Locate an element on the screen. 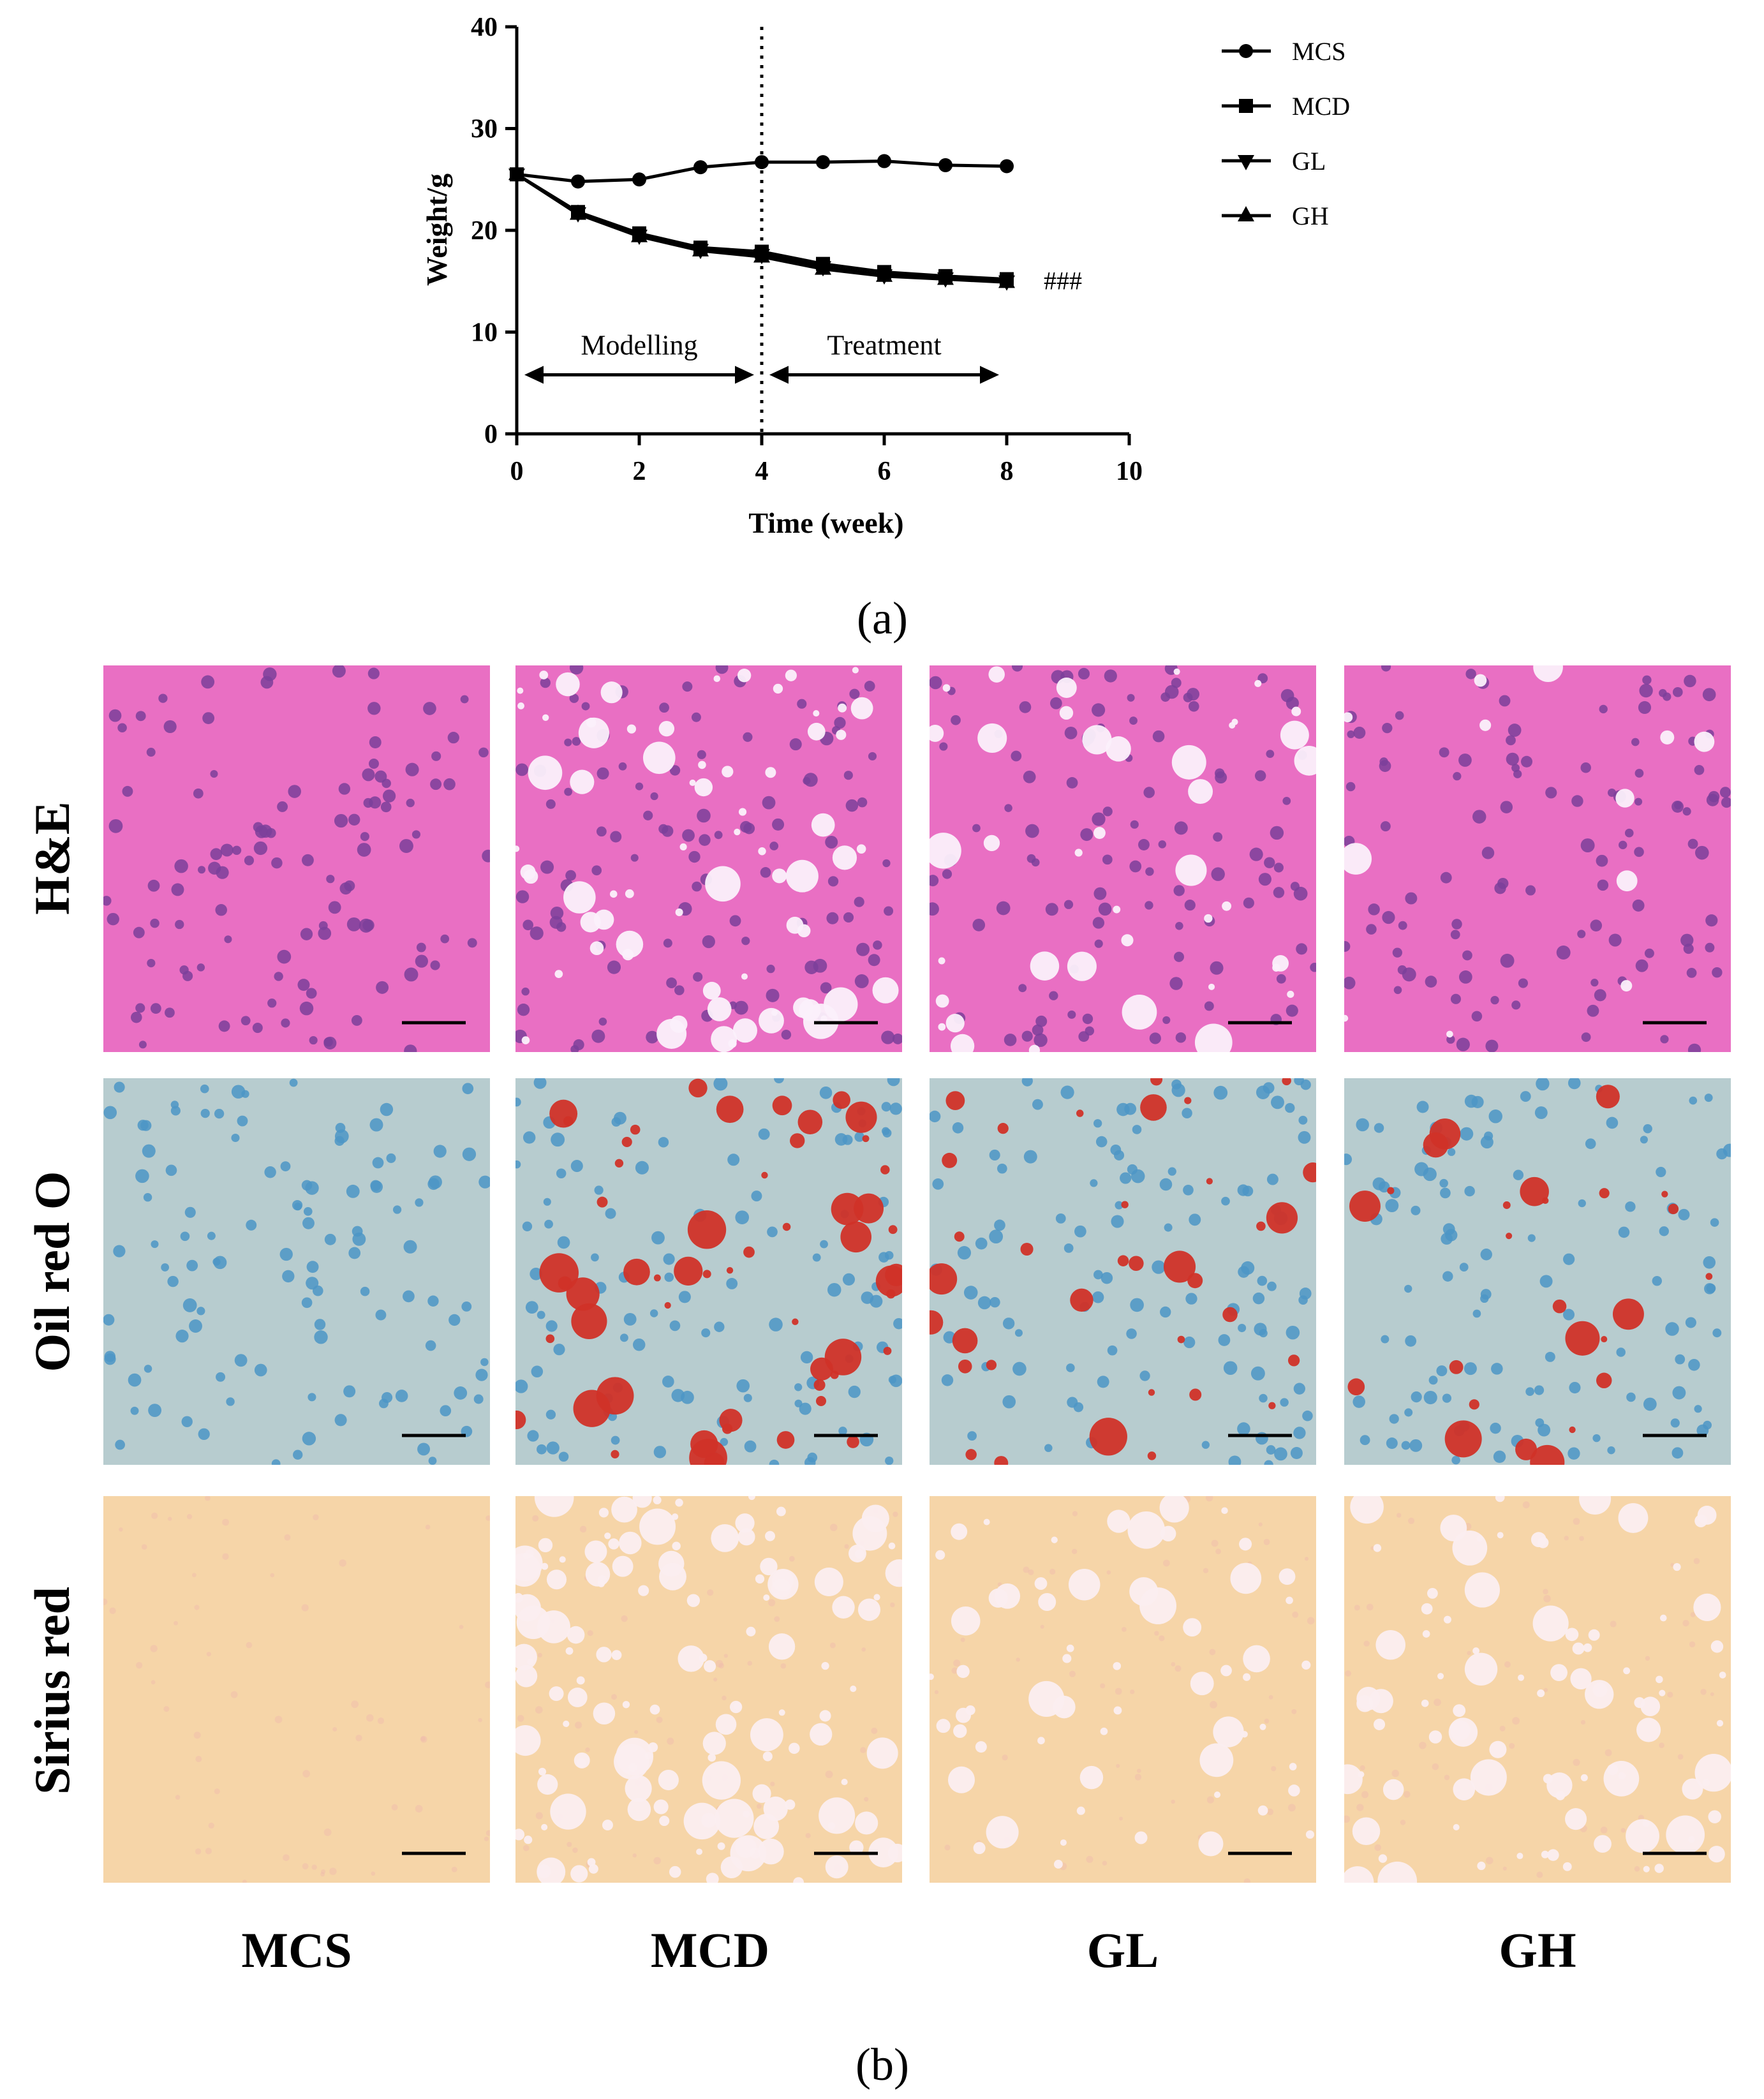 The image size is (1764, 2099). x-tick-label: 6 is located at coordinates (884, 471).